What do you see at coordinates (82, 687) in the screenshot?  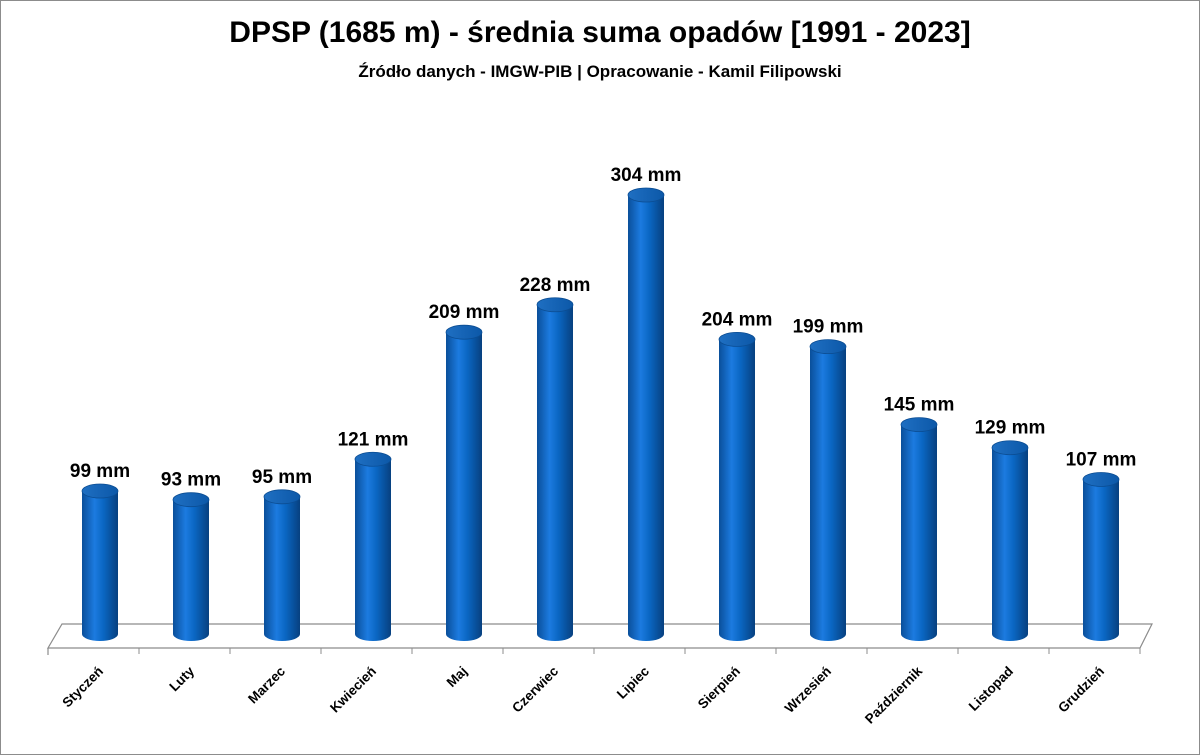 I see `x-tick-label: Styczeń` at bounding box center [82, 687].